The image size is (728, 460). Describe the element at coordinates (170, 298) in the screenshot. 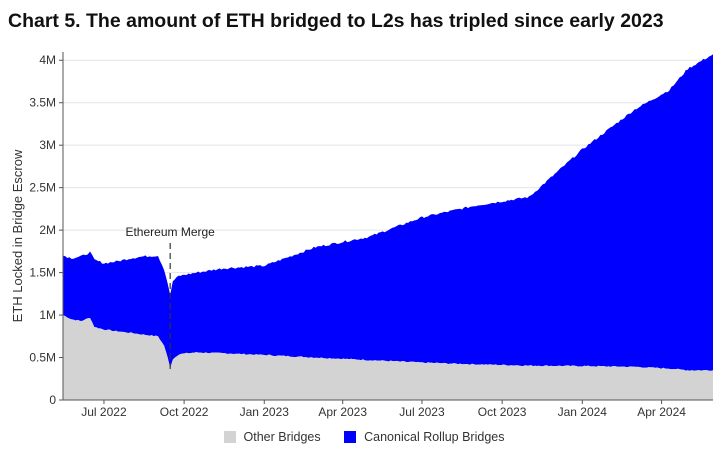

I see `annotation-layer: Ethereum Merge` at that location.